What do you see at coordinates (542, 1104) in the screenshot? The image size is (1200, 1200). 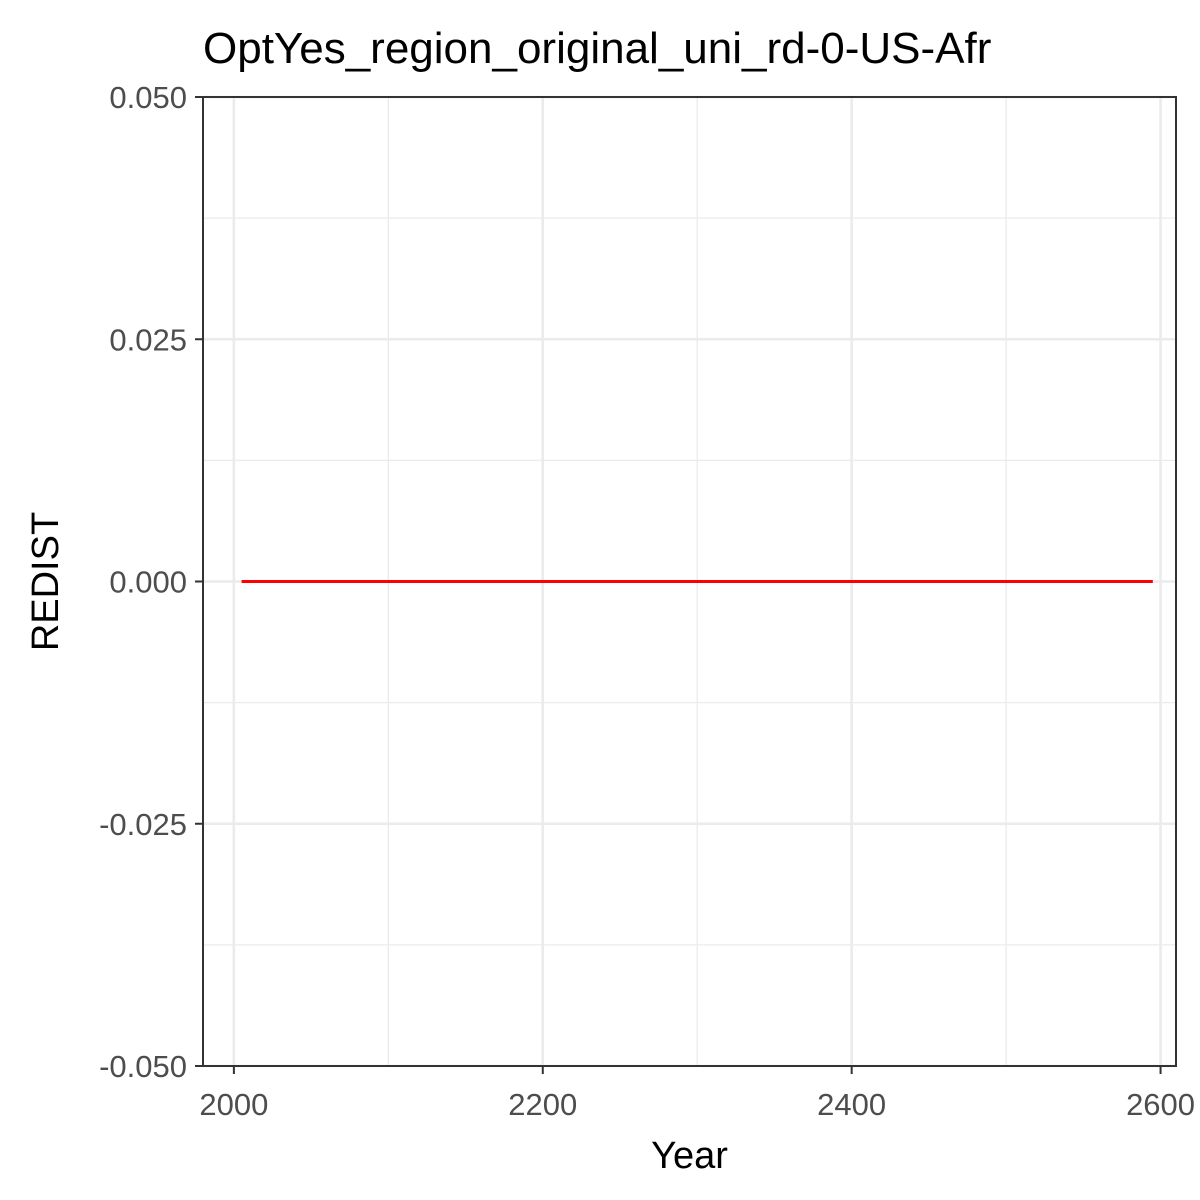 I see `x-tick-label: 2200` at bounding box center [542, 1104].